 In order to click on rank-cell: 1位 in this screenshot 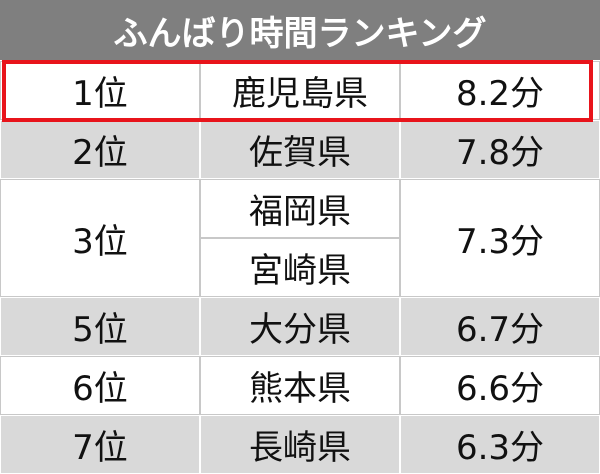, I will do `click(100, 90)`.